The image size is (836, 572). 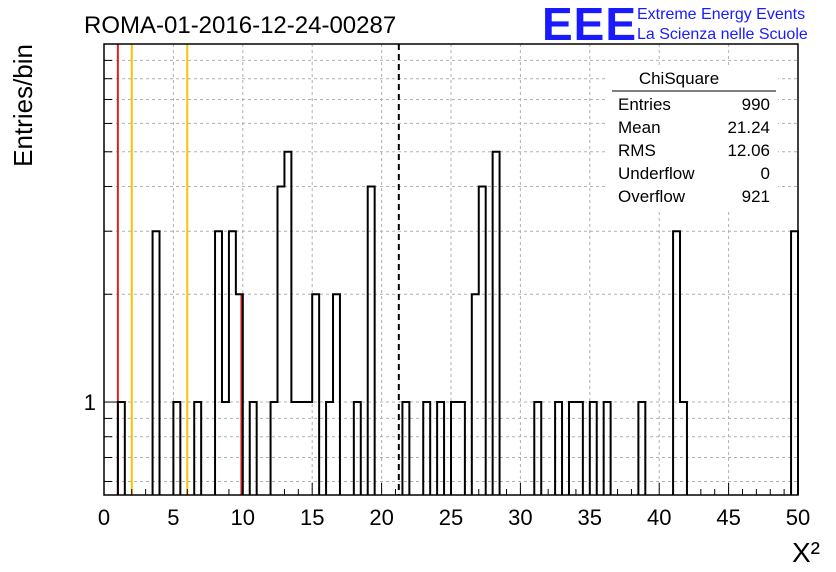 I want to click on x-tick-label: 20, so click(x=381, y=517).